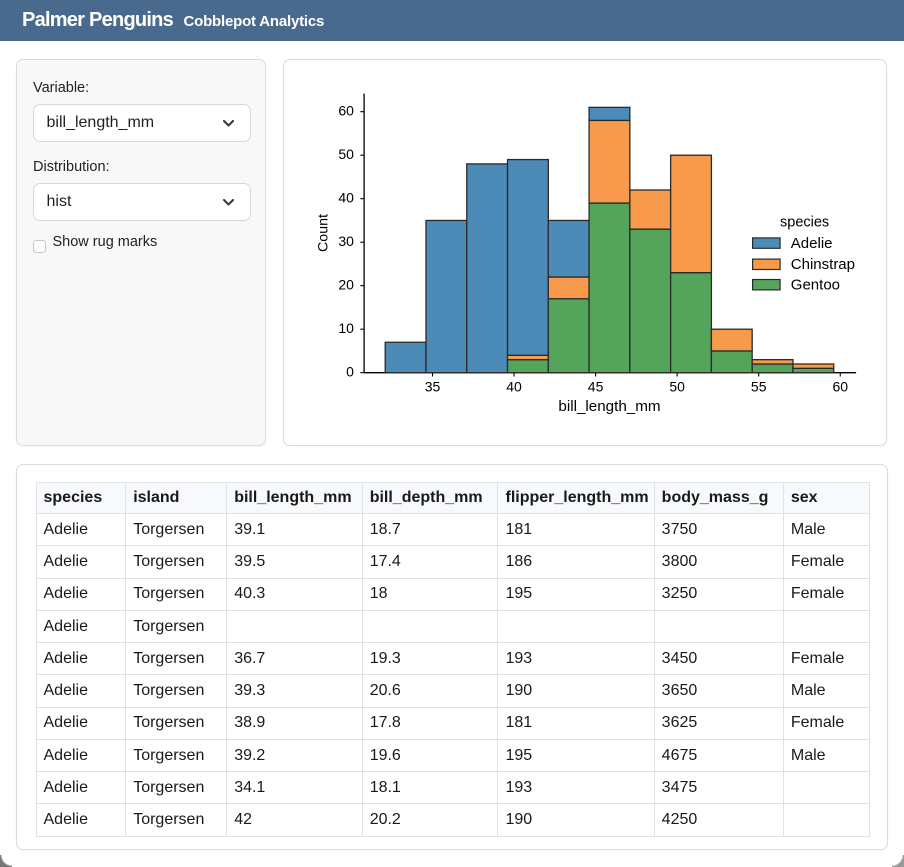 This screenshot has width=904, height=867. What do you see at coordinates (347, 284) in the screenshot?
I see `svg-text: 20` at bounding box center [347, 284].